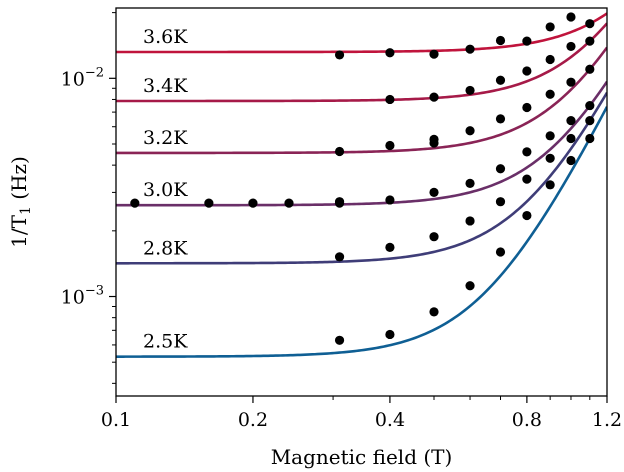  I want to click on x-tick-label: 0.1, so click(116, 420).